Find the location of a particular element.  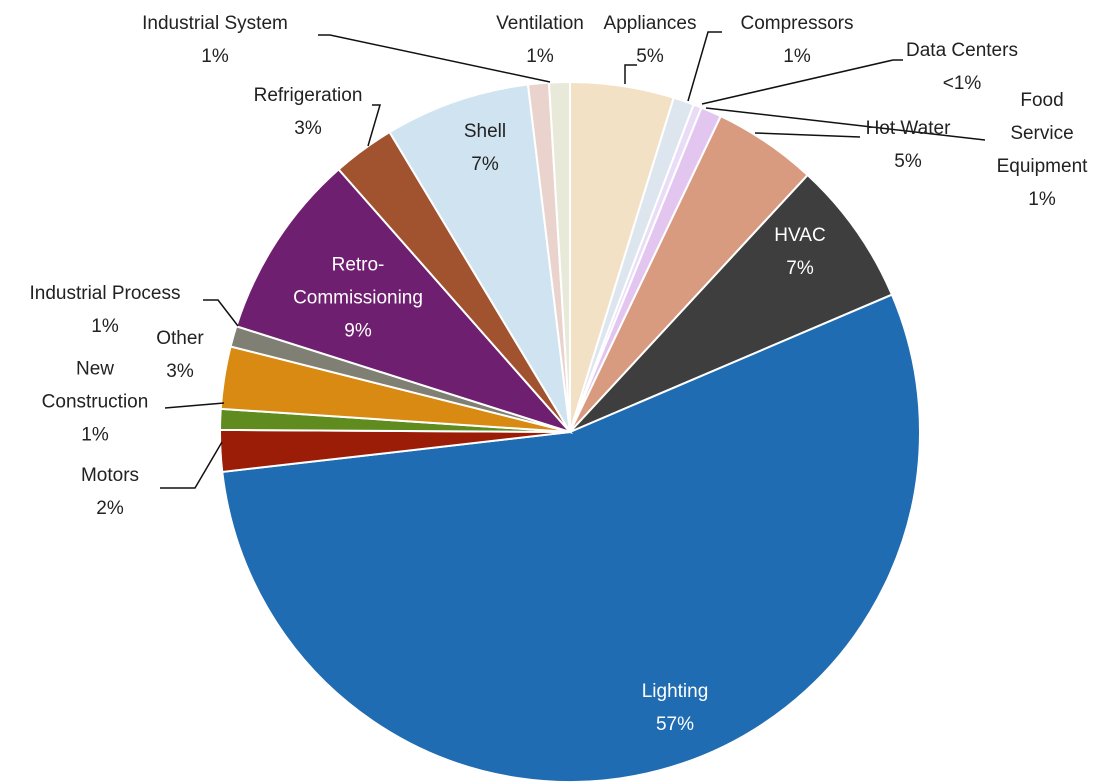

category-label: Motors is located at coordinates (110, 475).